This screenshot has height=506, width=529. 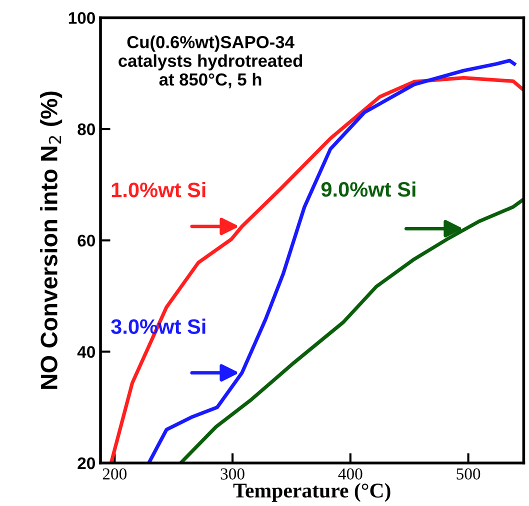 I want to click on annotation: Cu(0.6%wt)SAPO-34 catalysts hydrotreated at 850°C, 5 h, so click(x=210, y=62).